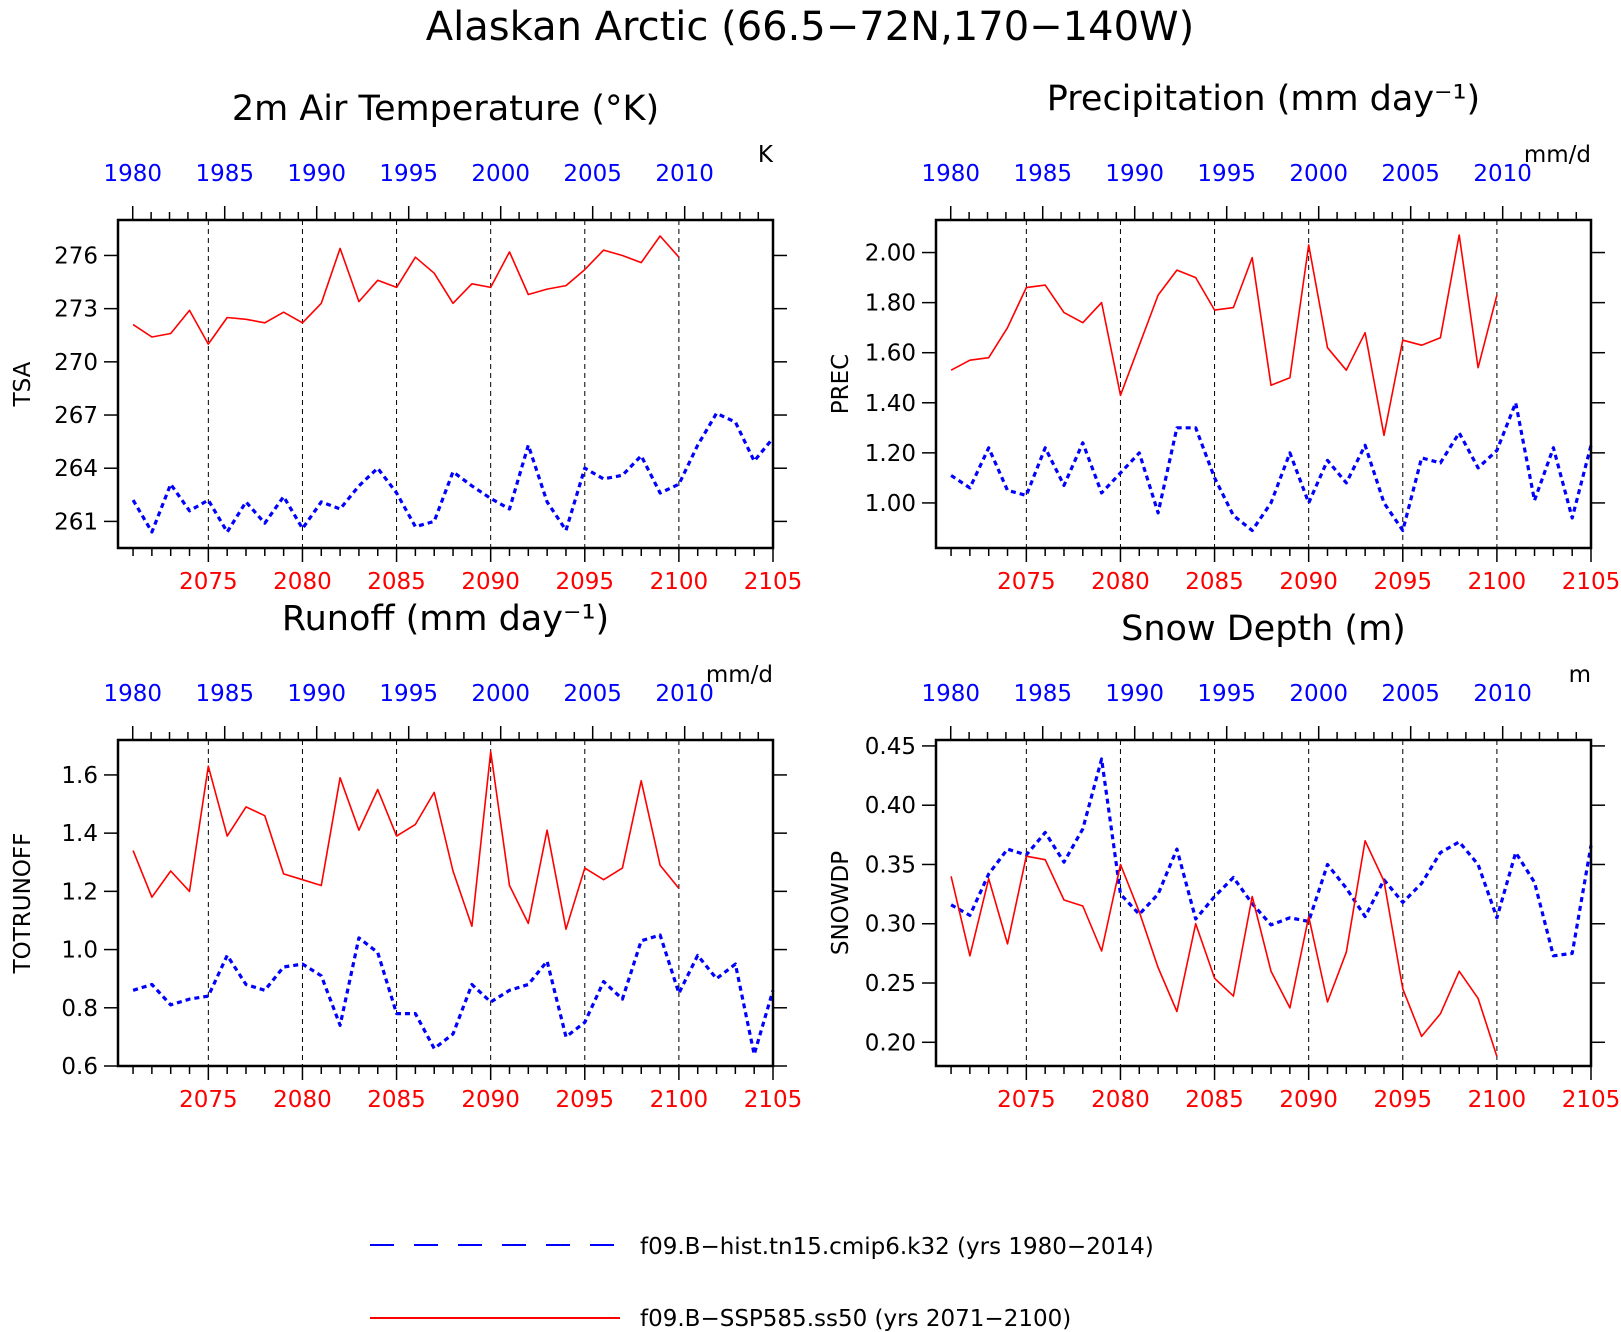 The height and width of the screenshot is (1332, 1621). What do you see at coordinates (890, 865) in the screenshot?
I see `y-tick-label: 0.35` at bounding box center [890, 865].